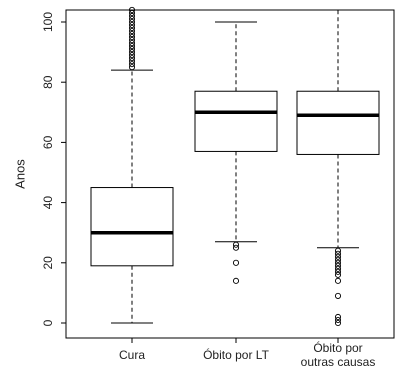 The image size is (400, 371). I want to click on y-tick-label: 40, so click(48, 203).